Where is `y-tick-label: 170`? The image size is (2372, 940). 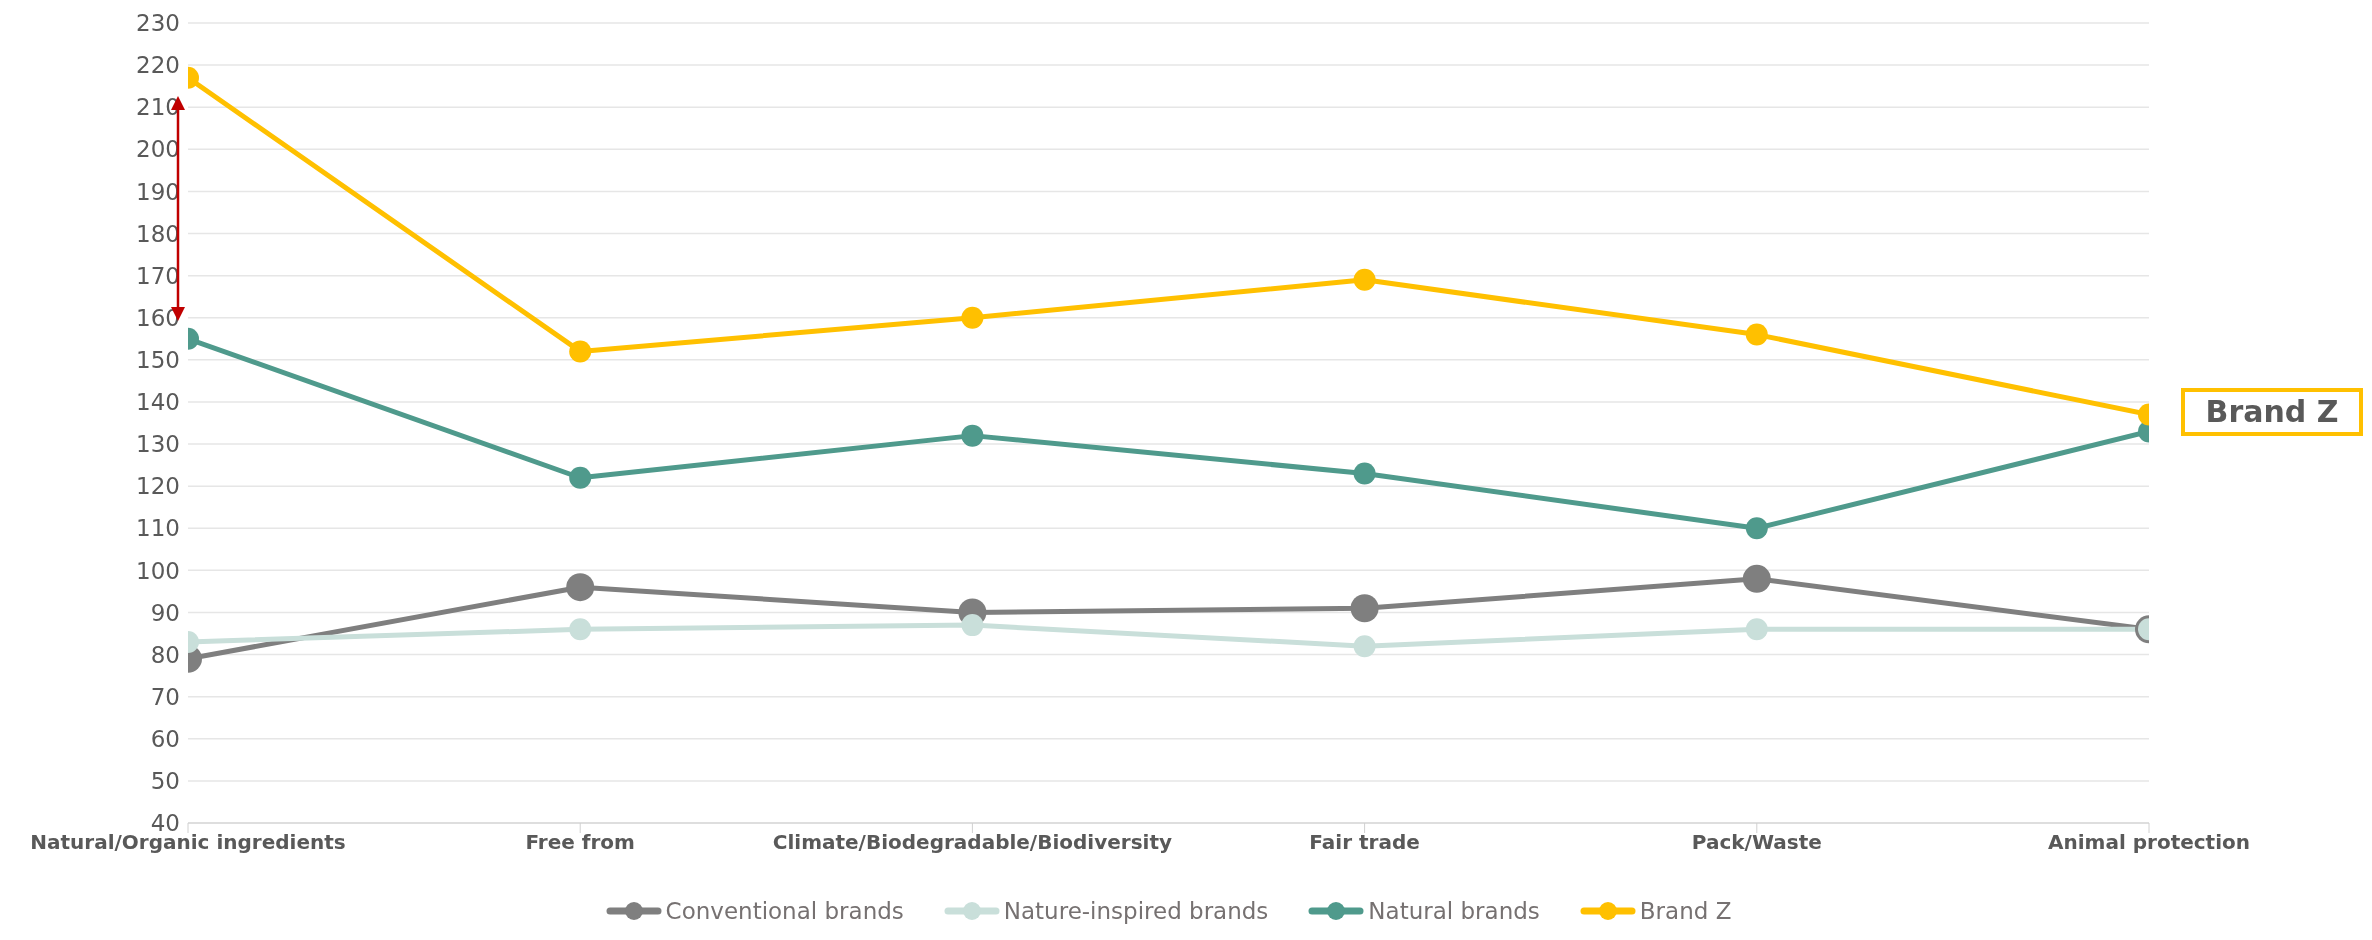 y-tick-label: 170 is located at coordinates (158, 275).